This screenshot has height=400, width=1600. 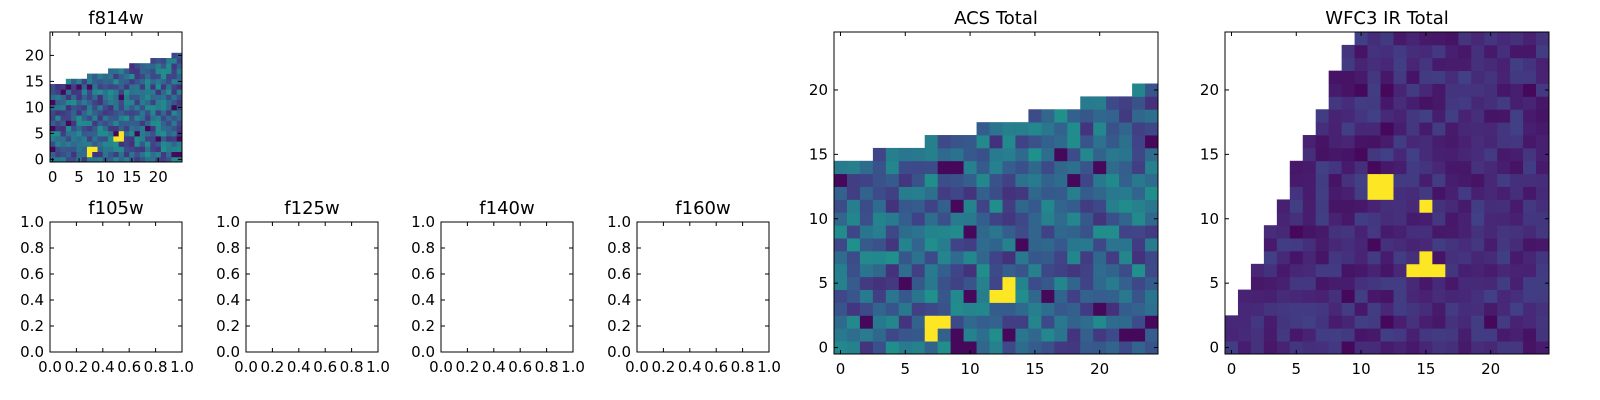 I want to click on x-tick-label: 10, so click(x=1361, y=369).